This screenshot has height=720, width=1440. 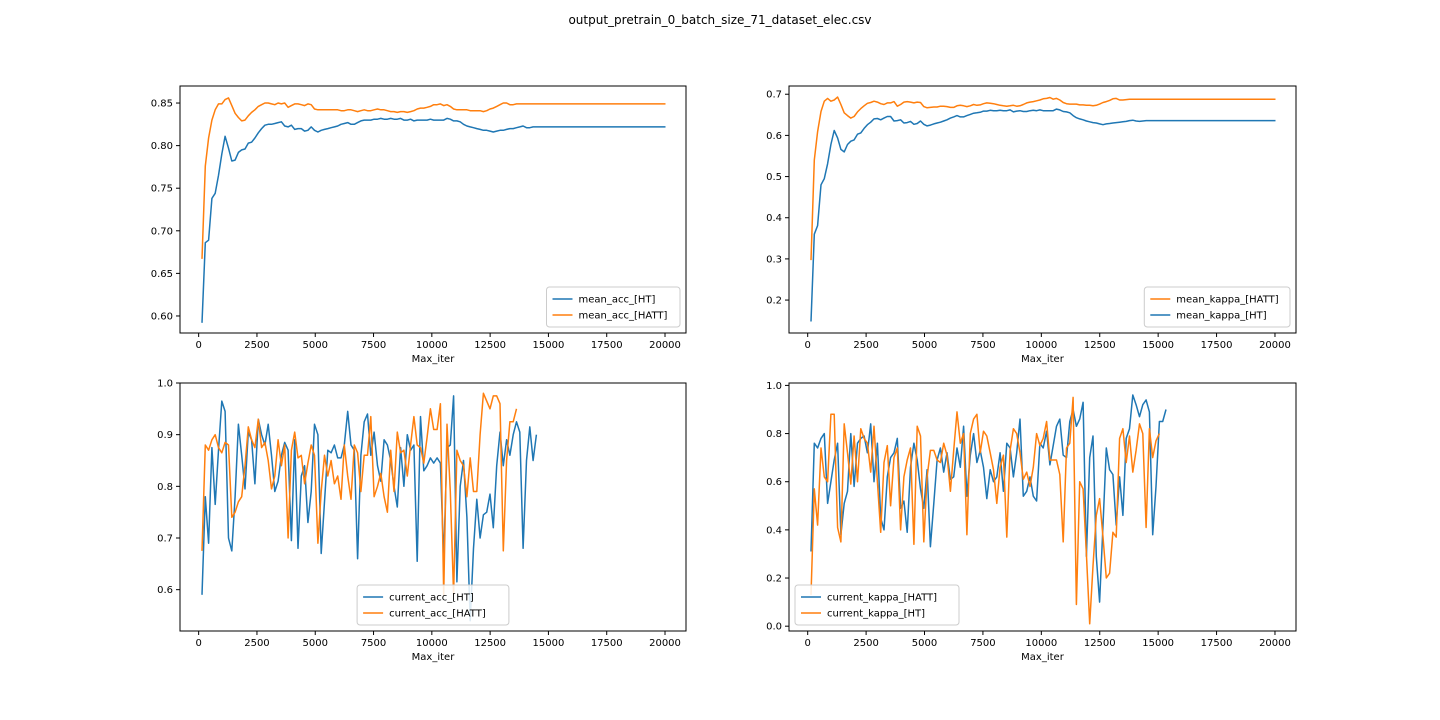 What do you see at coordinates (774, 259) in the screenshot?
I see `y-tick-label: 0.3` at bounding box center [774, 259].